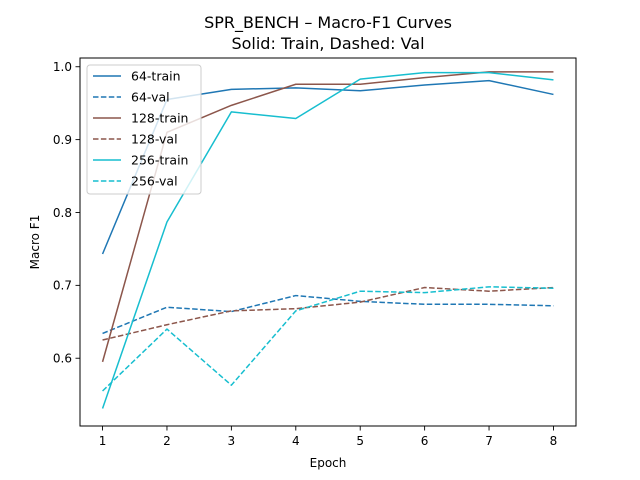 This screenshot has width=640, height=480. What do you see at coordinates (62, 359) in the screenshot?
I see `y-tick-label: 0.6` at bounding box center [62, 359].